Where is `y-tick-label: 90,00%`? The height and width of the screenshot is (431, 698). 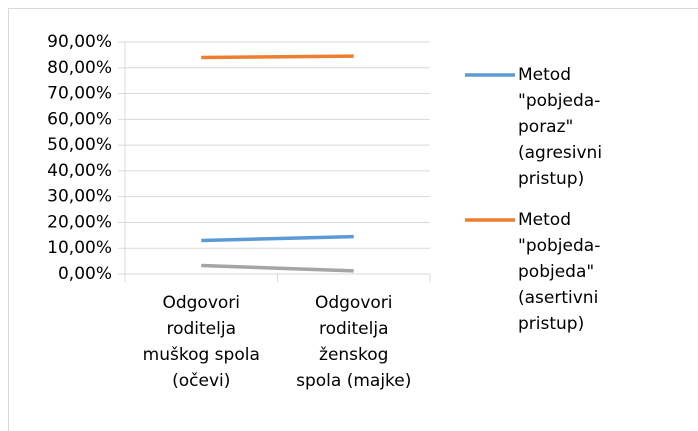
y-tick-label: 90,00% is located at coordinates (79, 42).